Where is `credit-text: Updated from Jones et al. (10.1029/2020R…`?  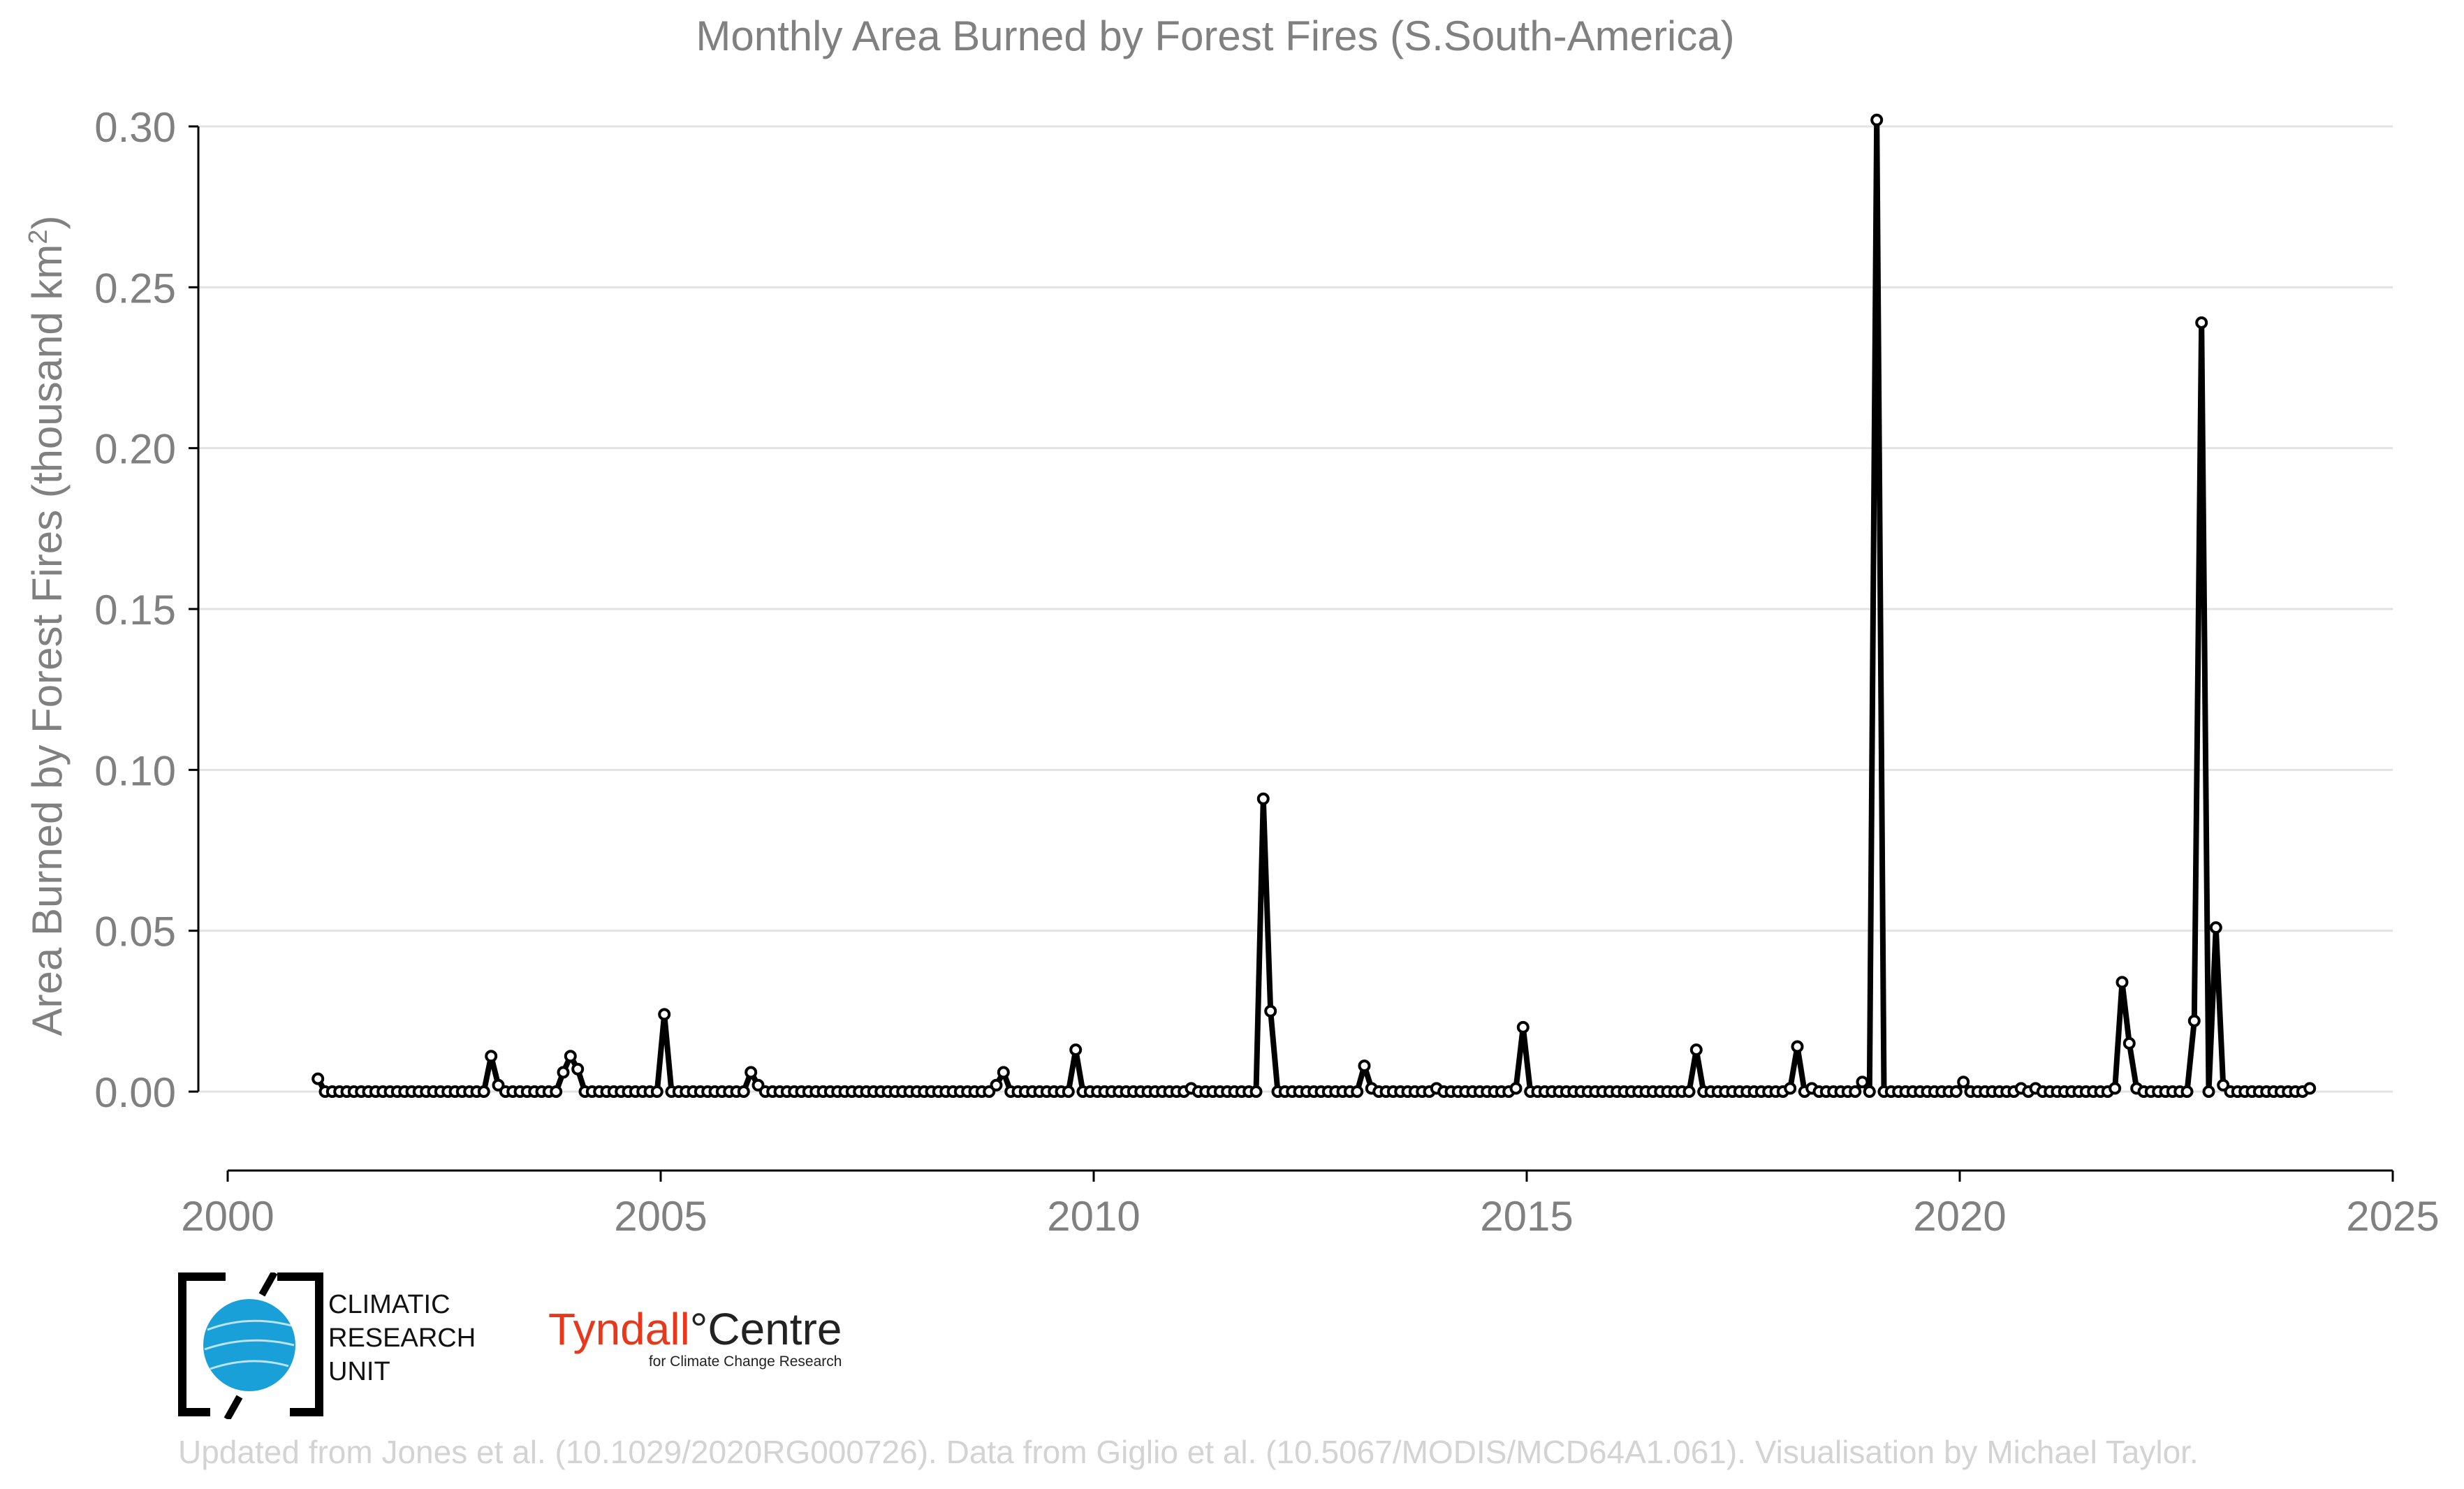 credit-text: Updated from Jones et al. (10.1029/2020R… is located at coordinates (1188, 1452).